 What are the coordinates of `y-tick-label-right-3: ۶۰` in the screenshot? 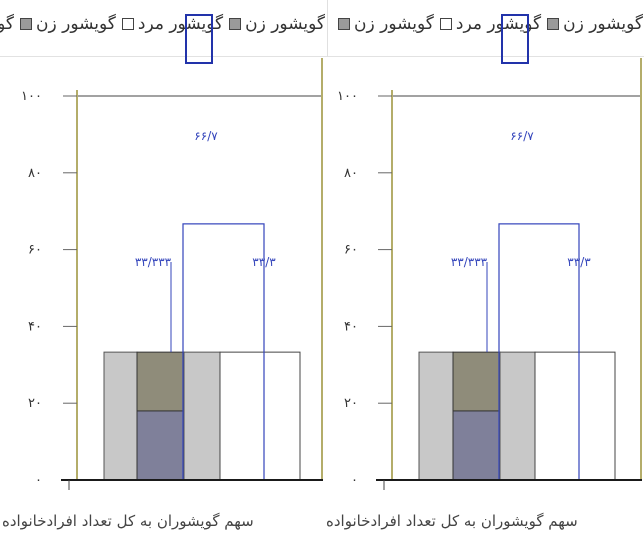 It's located at (351, 250).